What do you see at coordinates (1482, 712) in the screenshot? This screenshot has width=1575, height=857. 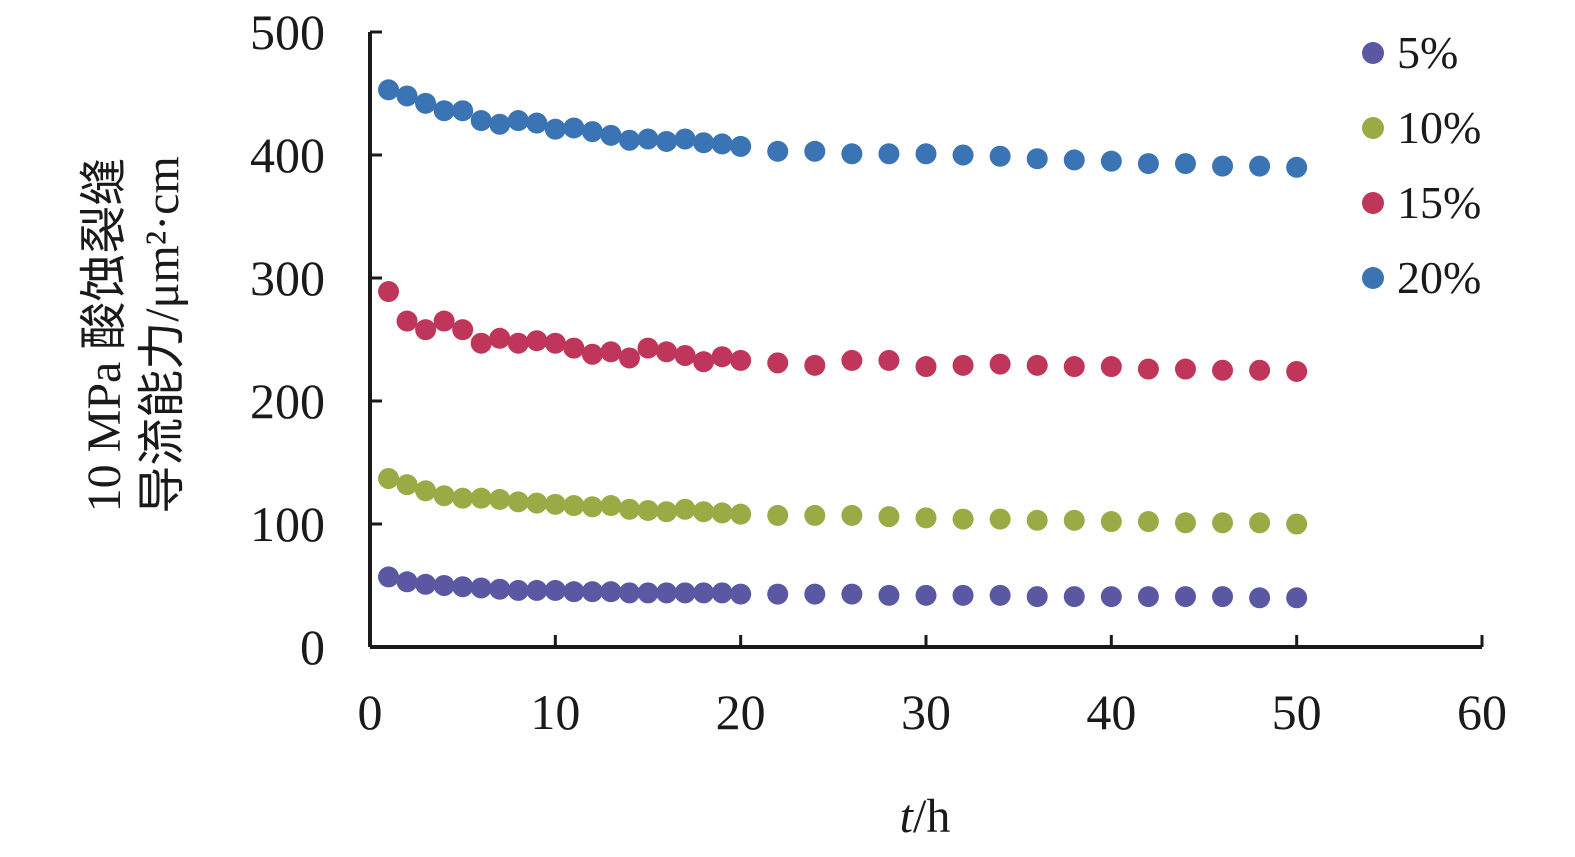 I see `x-tick-label: 60` at bounding box center [1482, 712].